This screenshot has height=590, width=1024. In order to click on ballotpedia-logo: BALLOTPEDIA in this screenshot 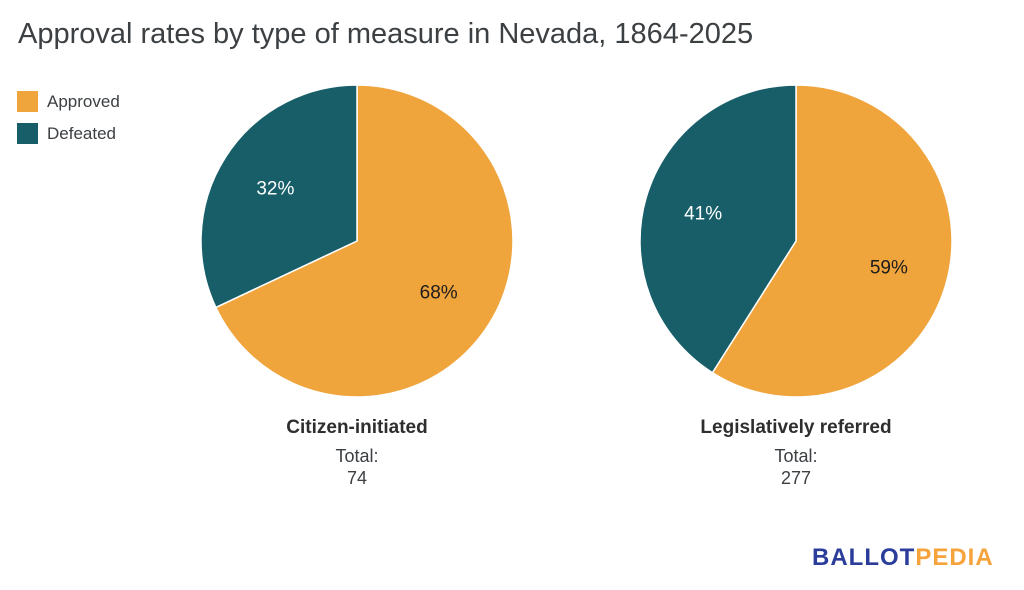, I will do `click(903, 558)`.